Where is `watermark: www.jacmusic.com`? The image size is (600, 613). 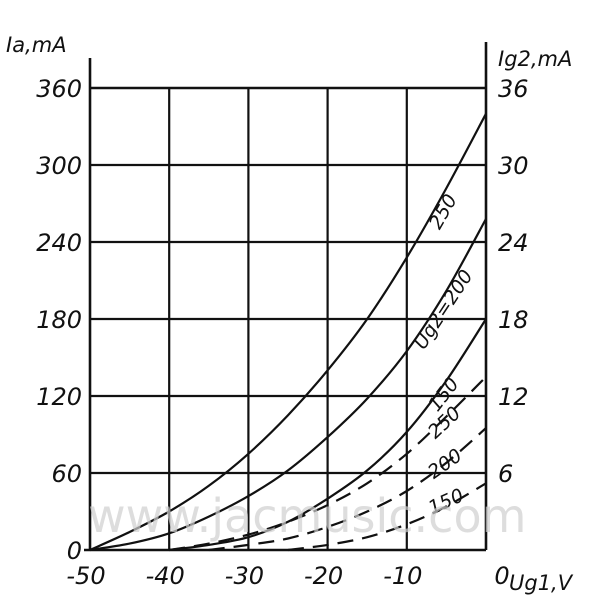
watermark: www.jacmusic.com is located at coordinates (307, 516).